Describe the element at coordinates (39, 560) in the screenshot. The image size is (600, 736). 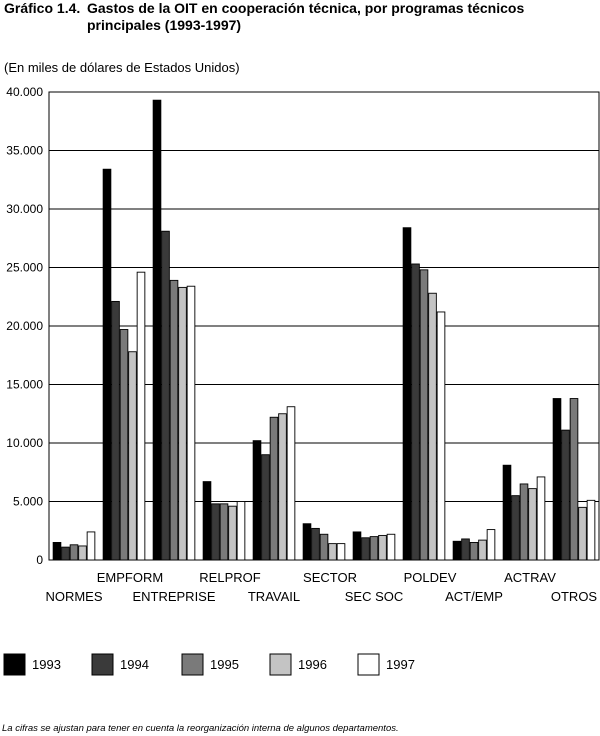
I see `y-tick-label: 0` at that location.